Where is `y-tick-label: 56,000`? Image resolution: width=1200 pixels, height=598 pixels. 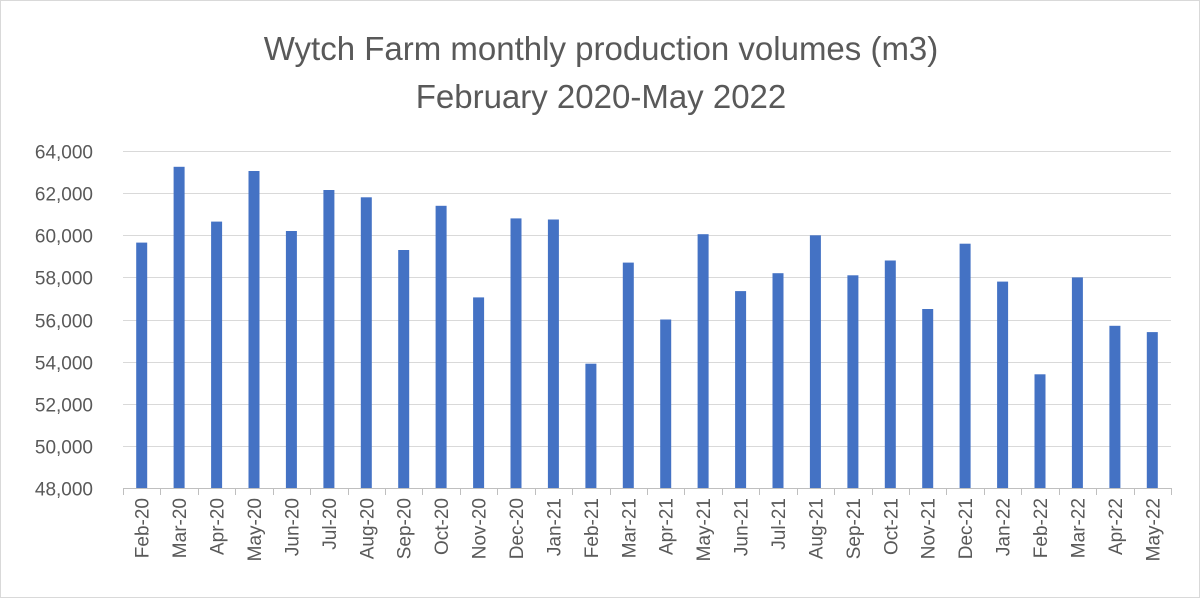
y-tick-label: 56,000 is located at coordinates (64, 322).